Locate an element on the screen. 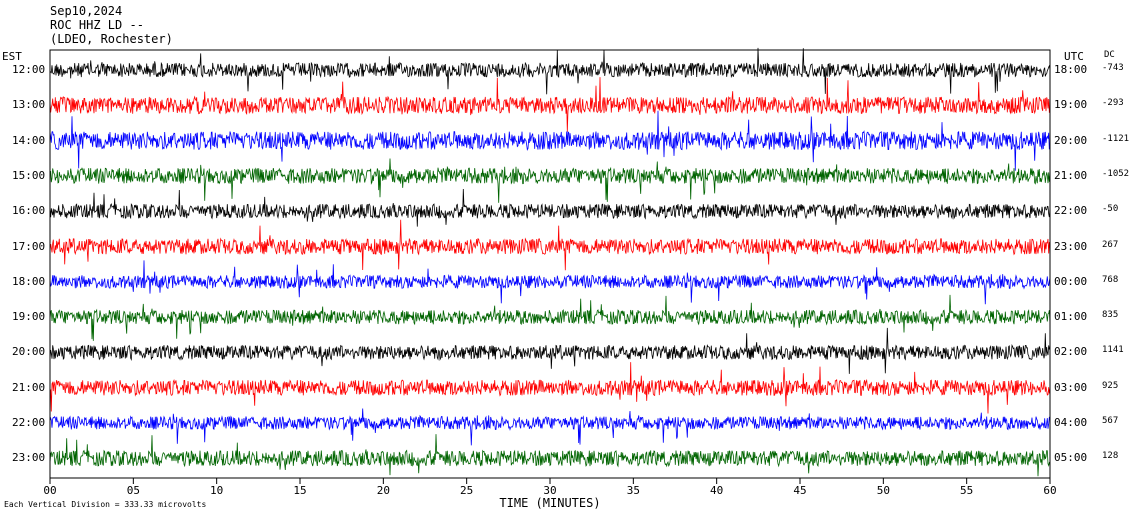 Image resolution: width=1130 pixels, height=519 pixels. x-tick-label-50: 50 is located at coordinates (883, 490).